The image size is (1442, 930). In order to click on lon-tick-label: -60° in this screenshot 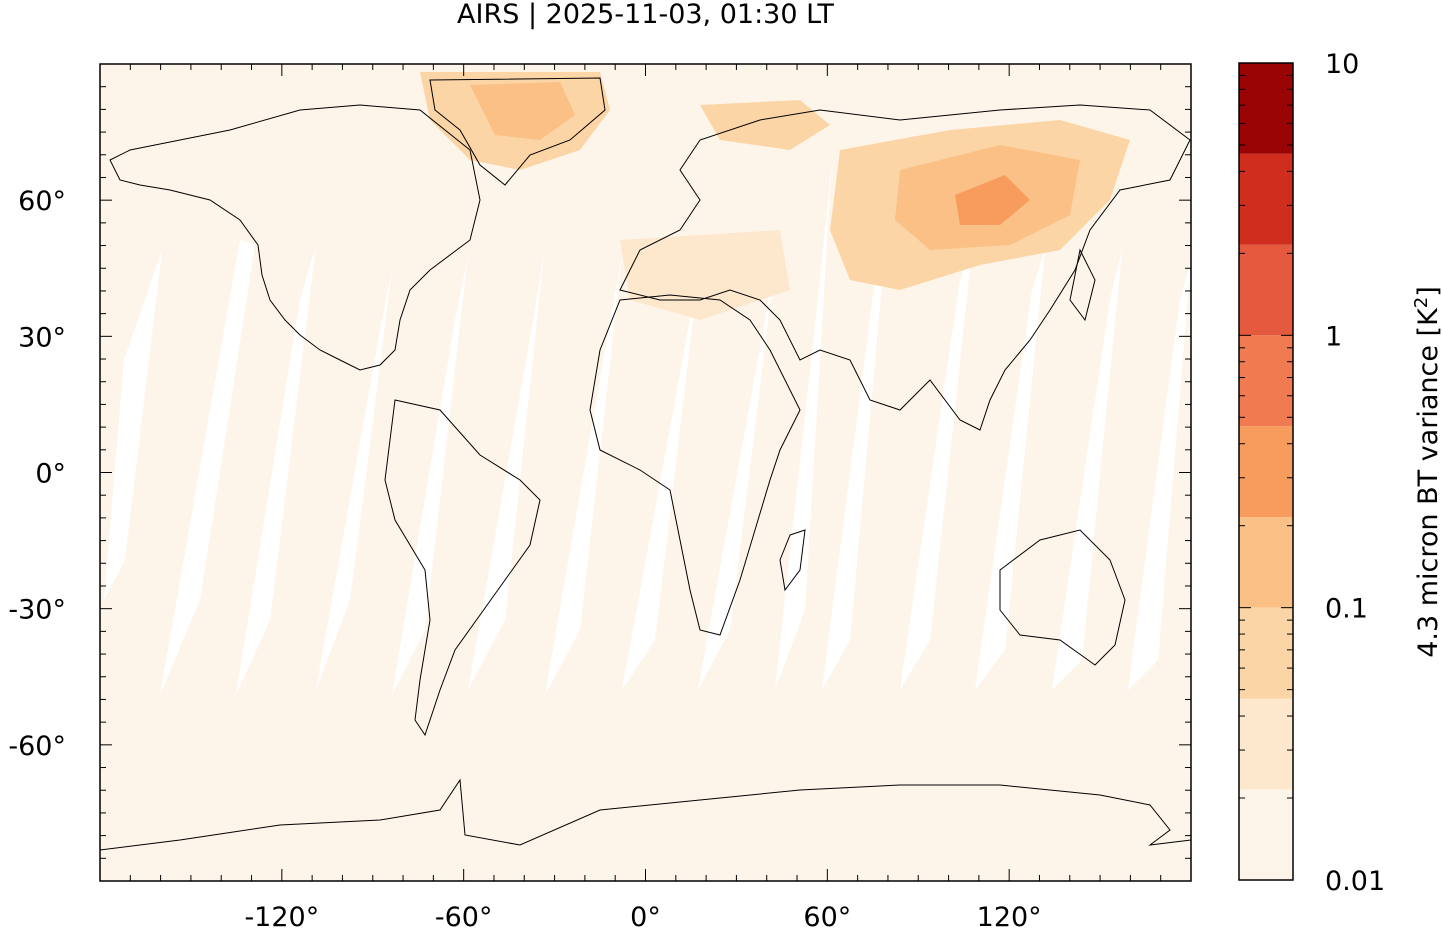, I will do `click(464, 916)`.